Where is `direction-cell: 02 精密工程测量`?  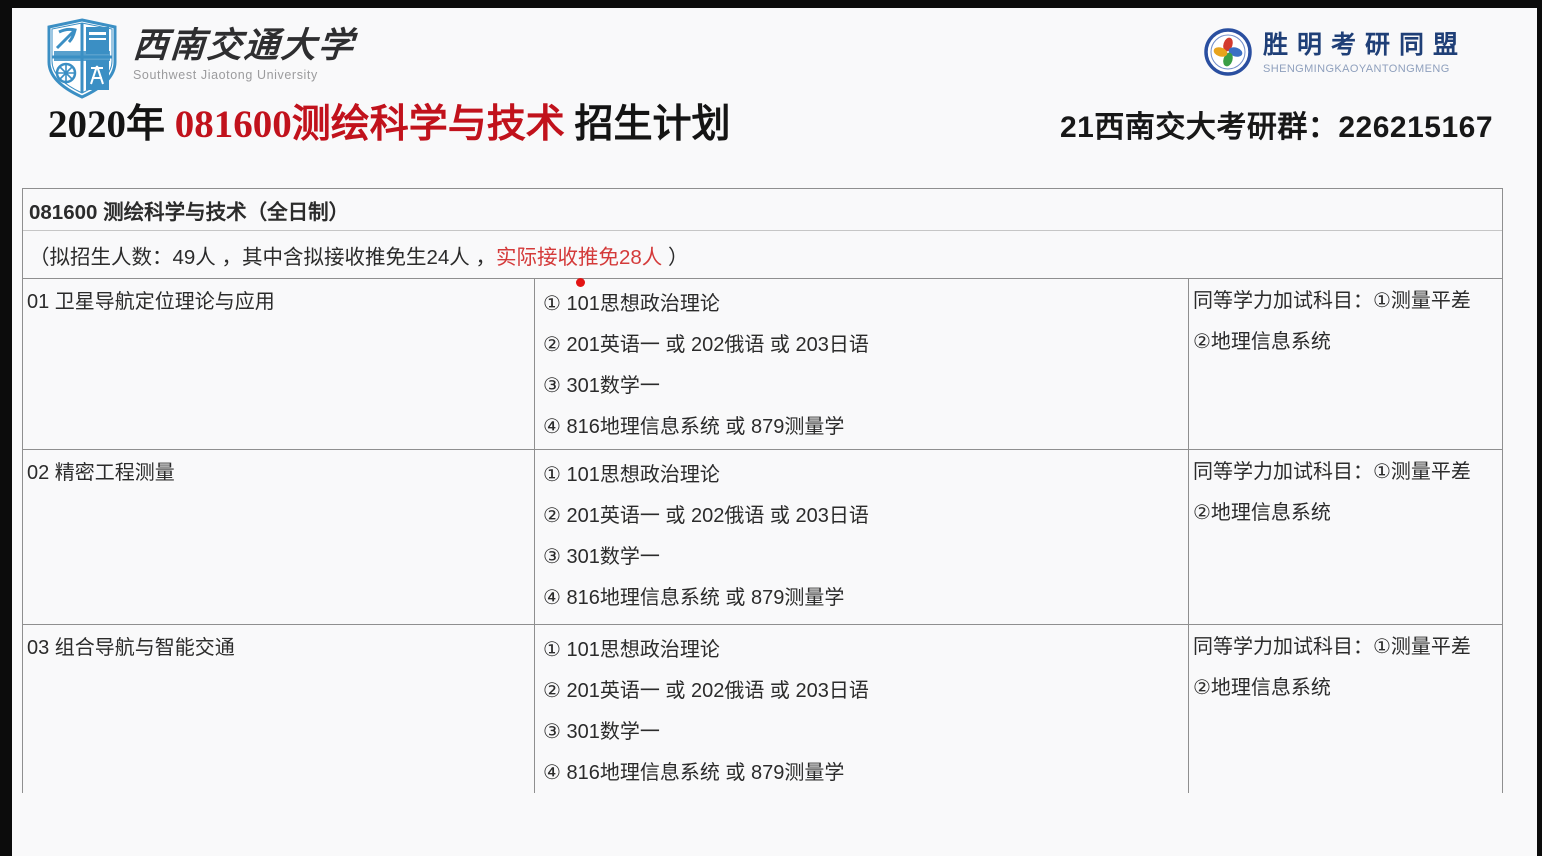
direction-cell: 02 精密工程测量 is located at coordinates (279, 537).